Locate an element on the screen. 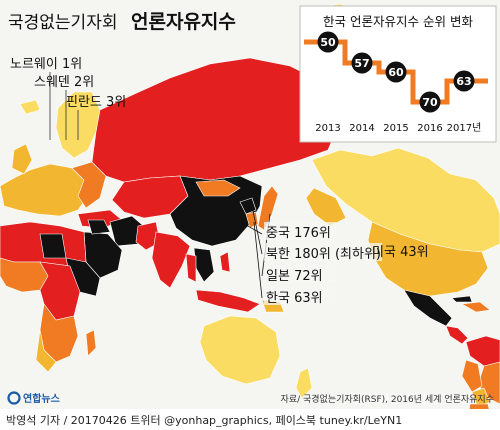 This screenshot has height=430, width=500. region-indochina is located at coordinates (204, 265).